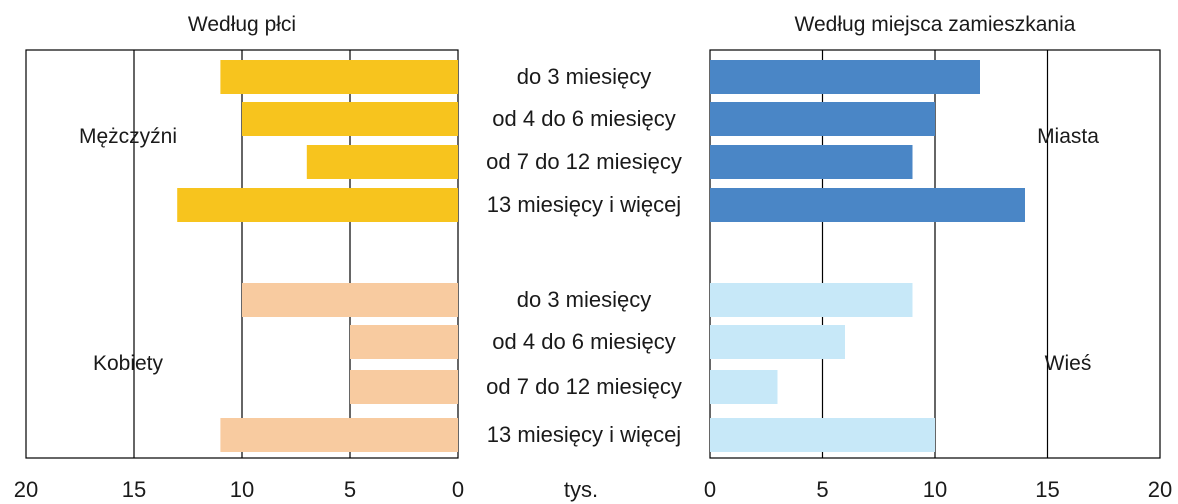 Image resolution: width=1178 pixels, height=504 pixels. What do you see at coordinates (710, 489) in the screenshot?
I see `right-tick-label: 0` at bounding box center [710, 489].